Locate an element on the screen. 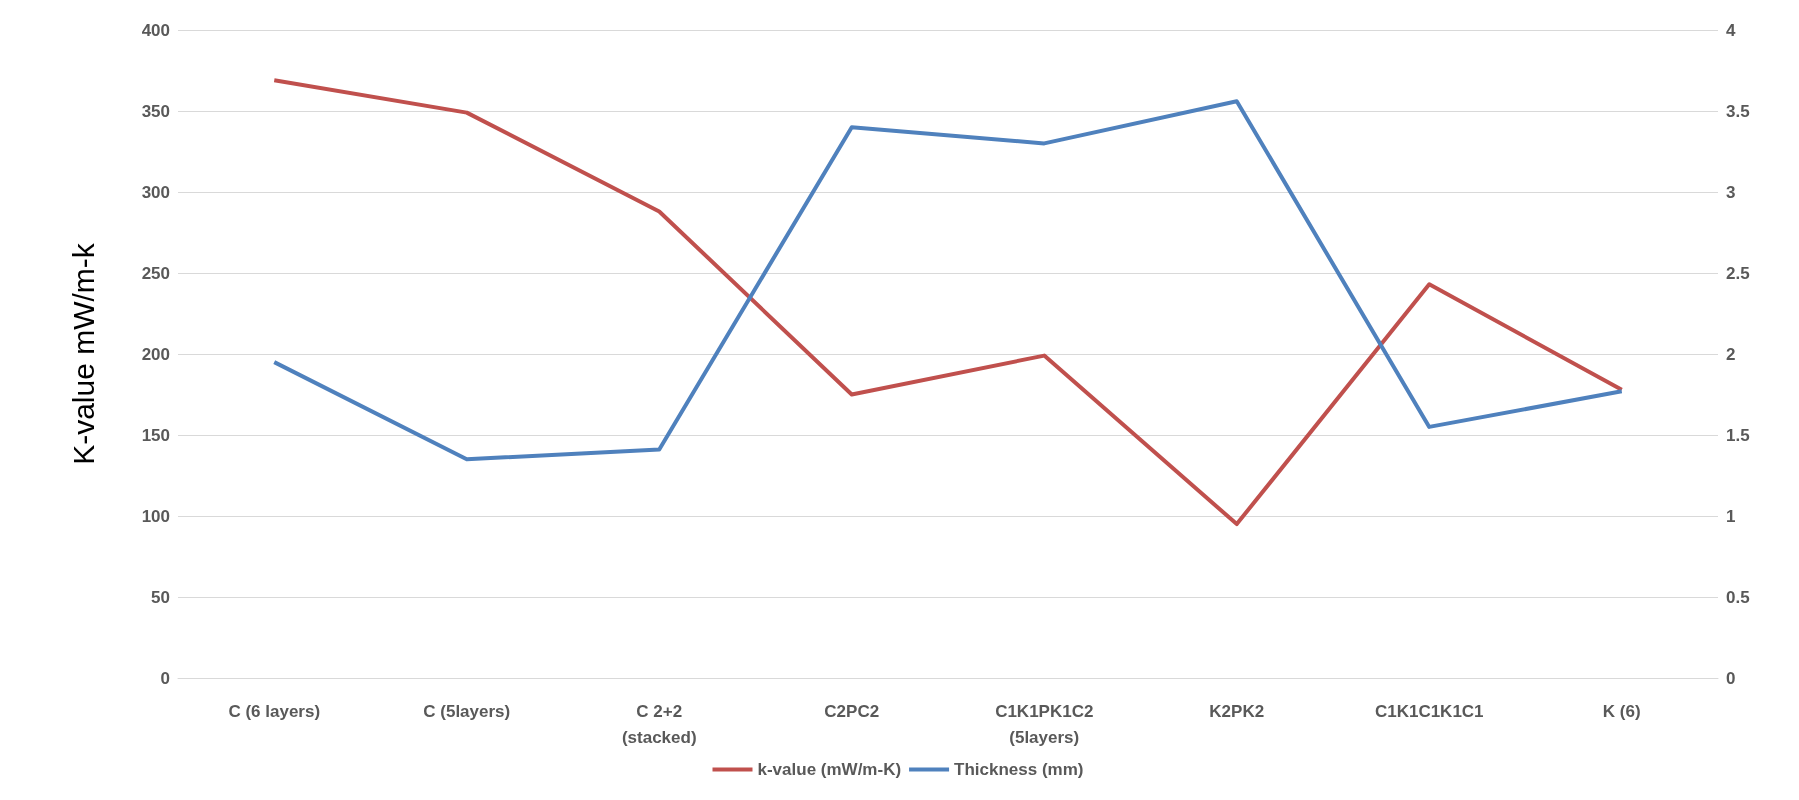 The image size is (1799, 800). y-tick-label: 100 is located at coordinates (155, 516).